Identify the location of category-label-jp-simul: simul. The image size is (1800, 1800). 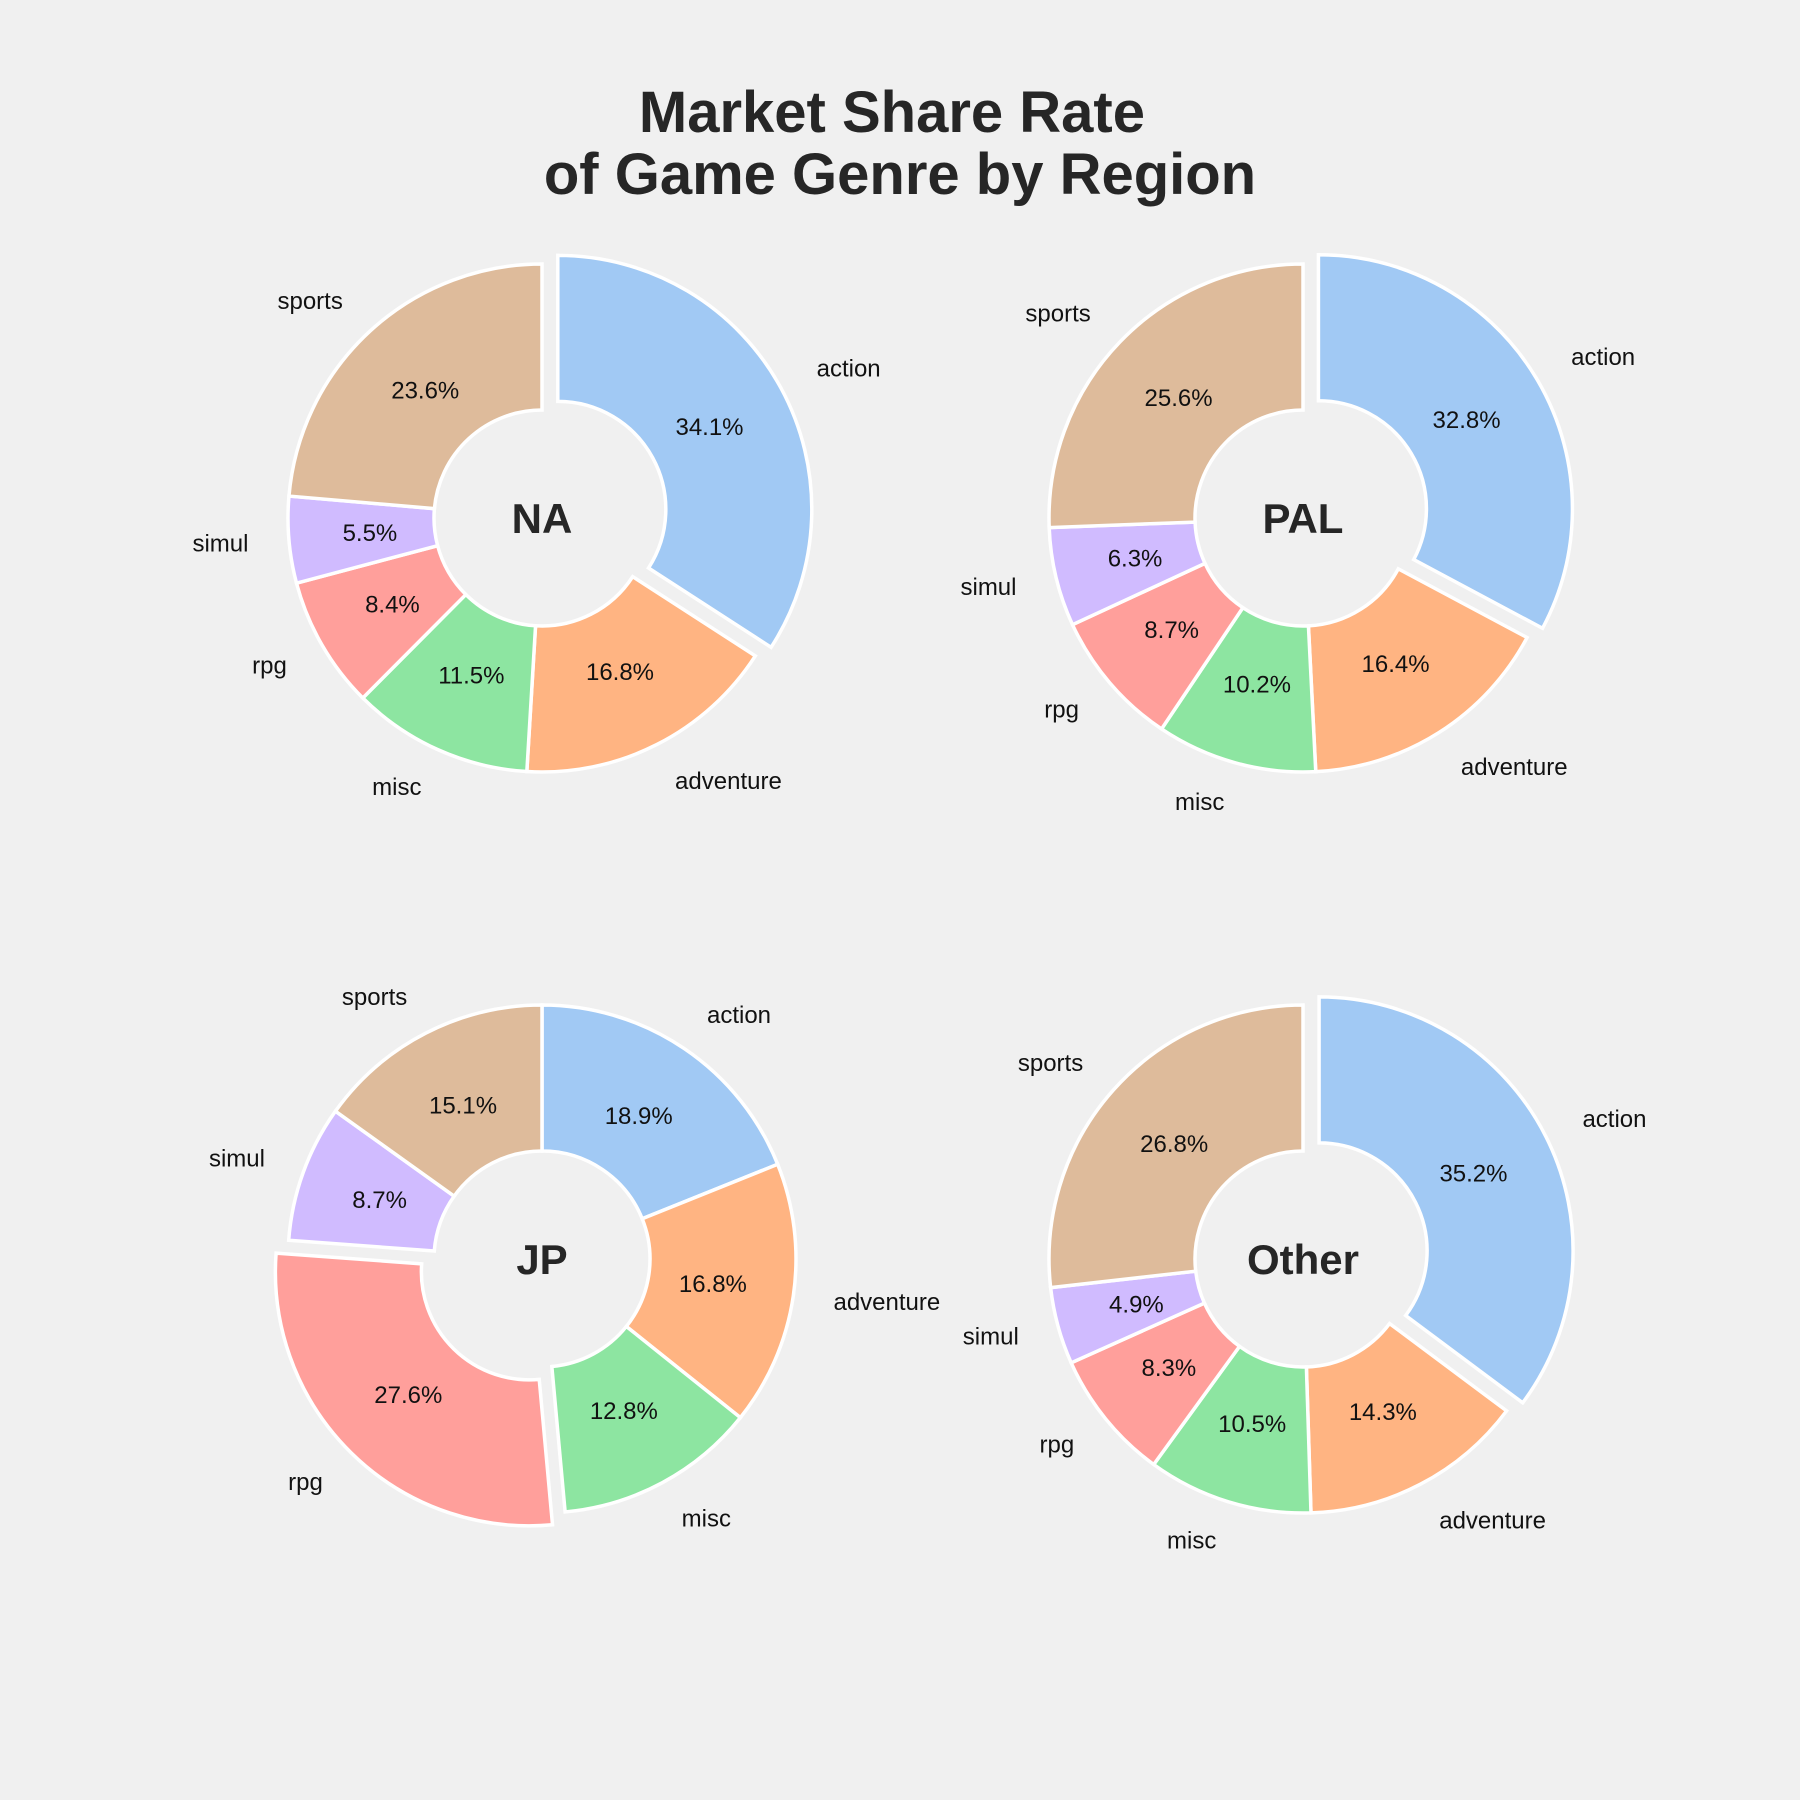
(237, 1159).